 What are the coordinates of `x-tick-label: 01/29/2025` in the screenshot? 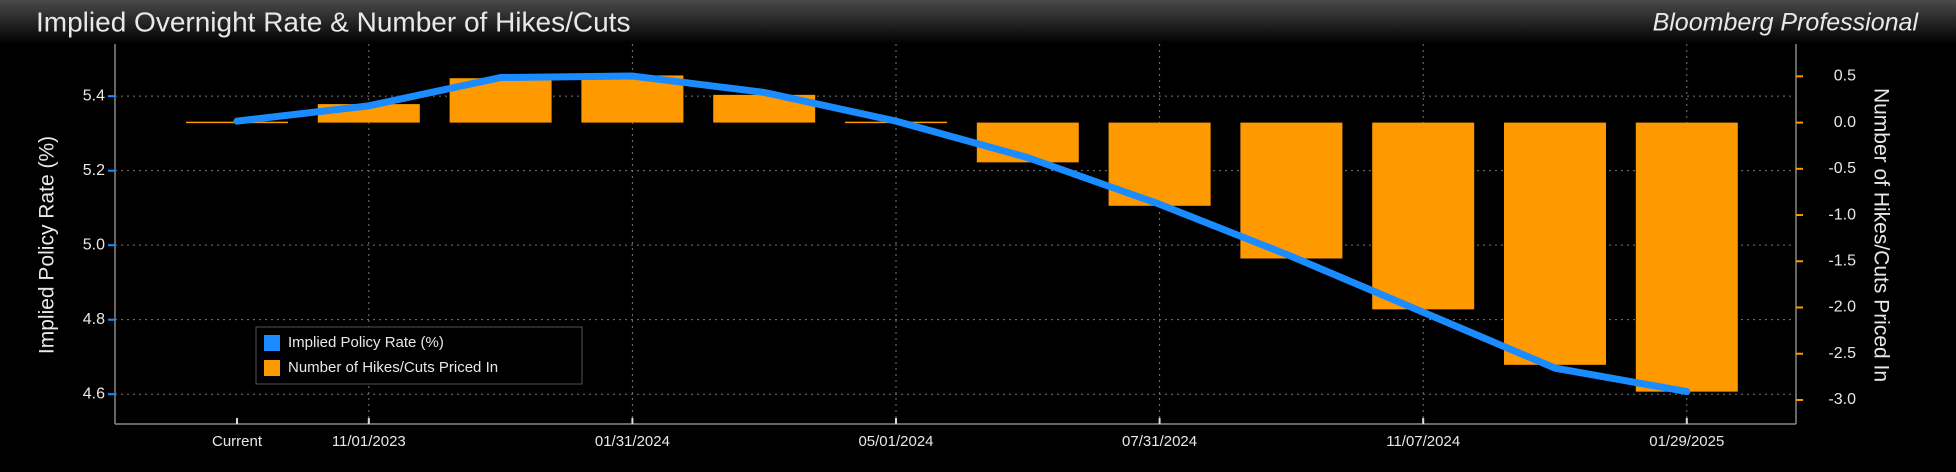 It's located at (1686, 441).